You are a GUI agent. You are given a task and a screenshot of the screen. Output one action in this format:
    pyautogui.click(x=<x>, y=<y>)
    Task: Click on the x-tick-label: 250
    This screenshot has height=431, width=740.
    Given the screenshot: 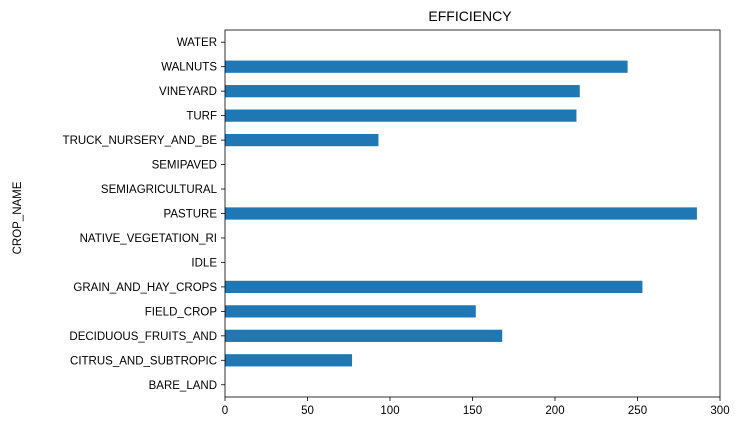 What is the action you would take?
    pyautogui.click(x=637, y=411)
    